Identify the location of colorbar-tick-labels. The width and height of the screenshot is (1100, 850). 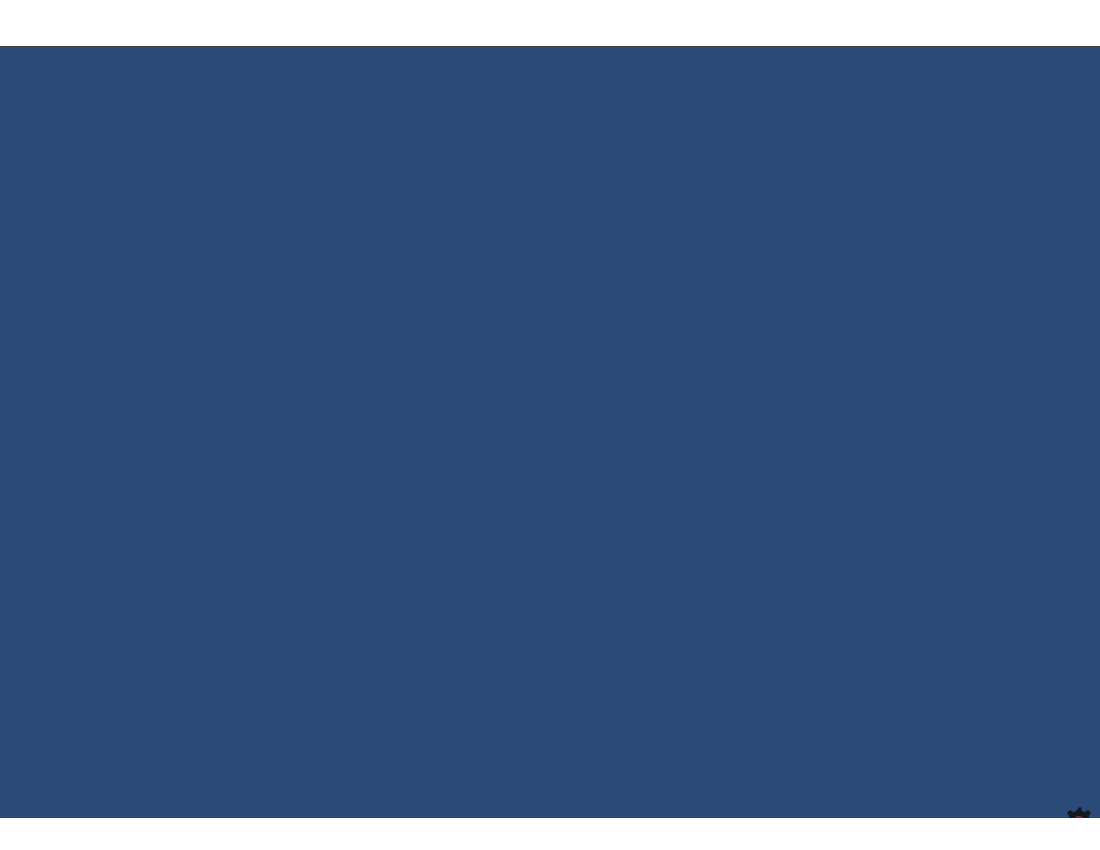
(550, 826).